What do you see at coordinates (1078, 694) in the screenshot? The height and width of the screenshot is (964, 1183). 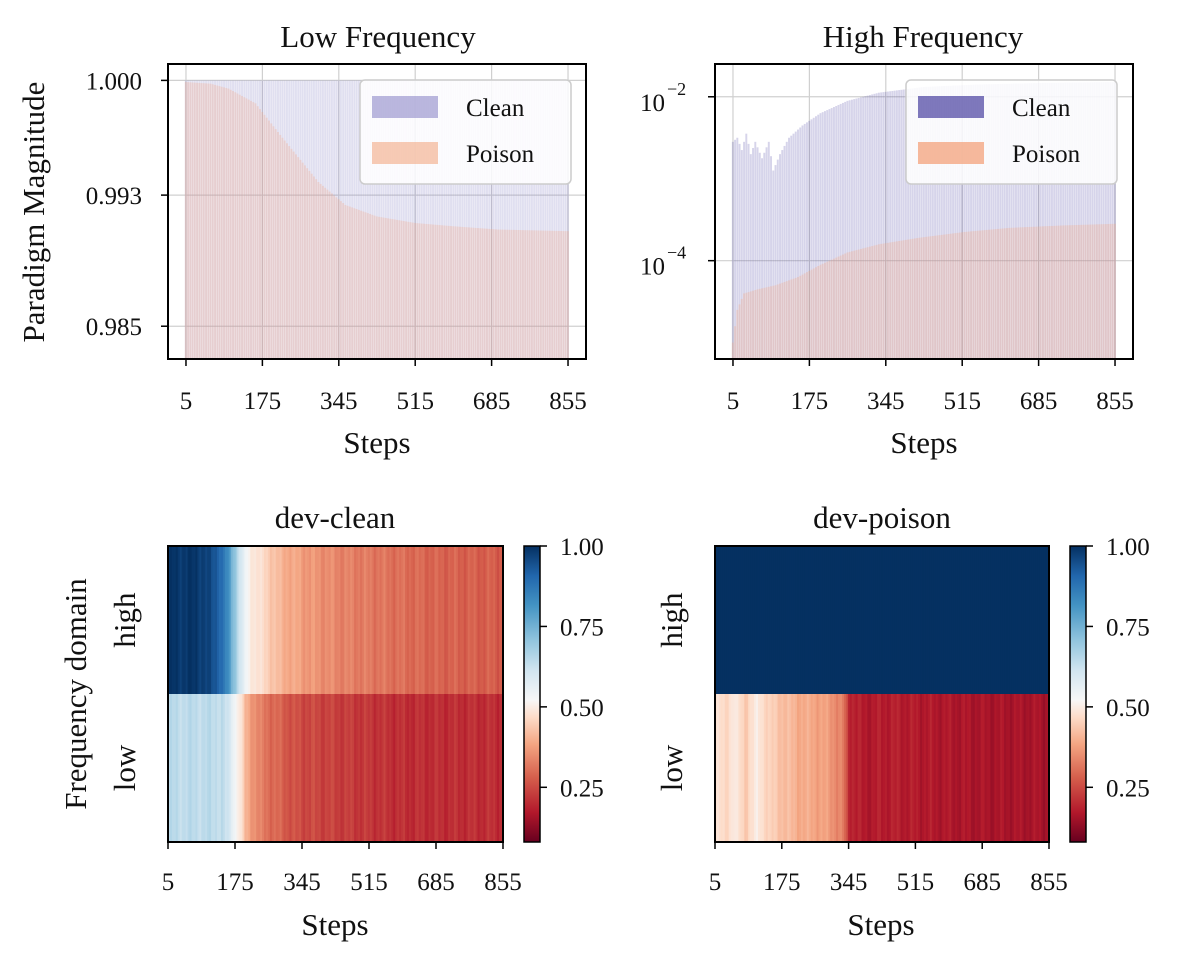 I see `dev-poison-colorbar` at bounding box center [1078, 694].